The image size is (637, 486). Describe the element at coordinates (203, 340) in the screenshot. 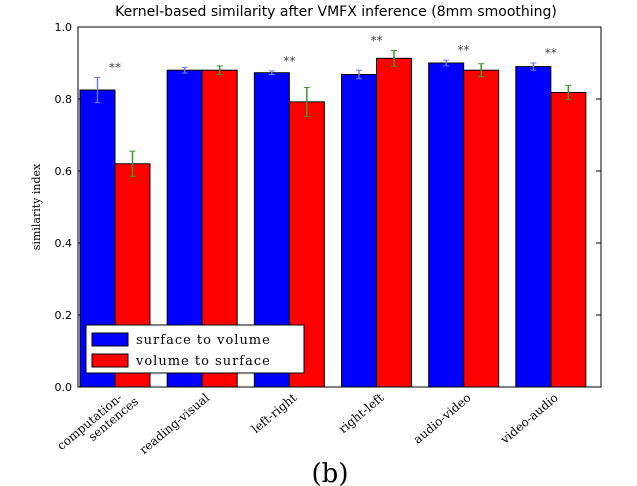

I see `legend-label: surface to volume` at that location.